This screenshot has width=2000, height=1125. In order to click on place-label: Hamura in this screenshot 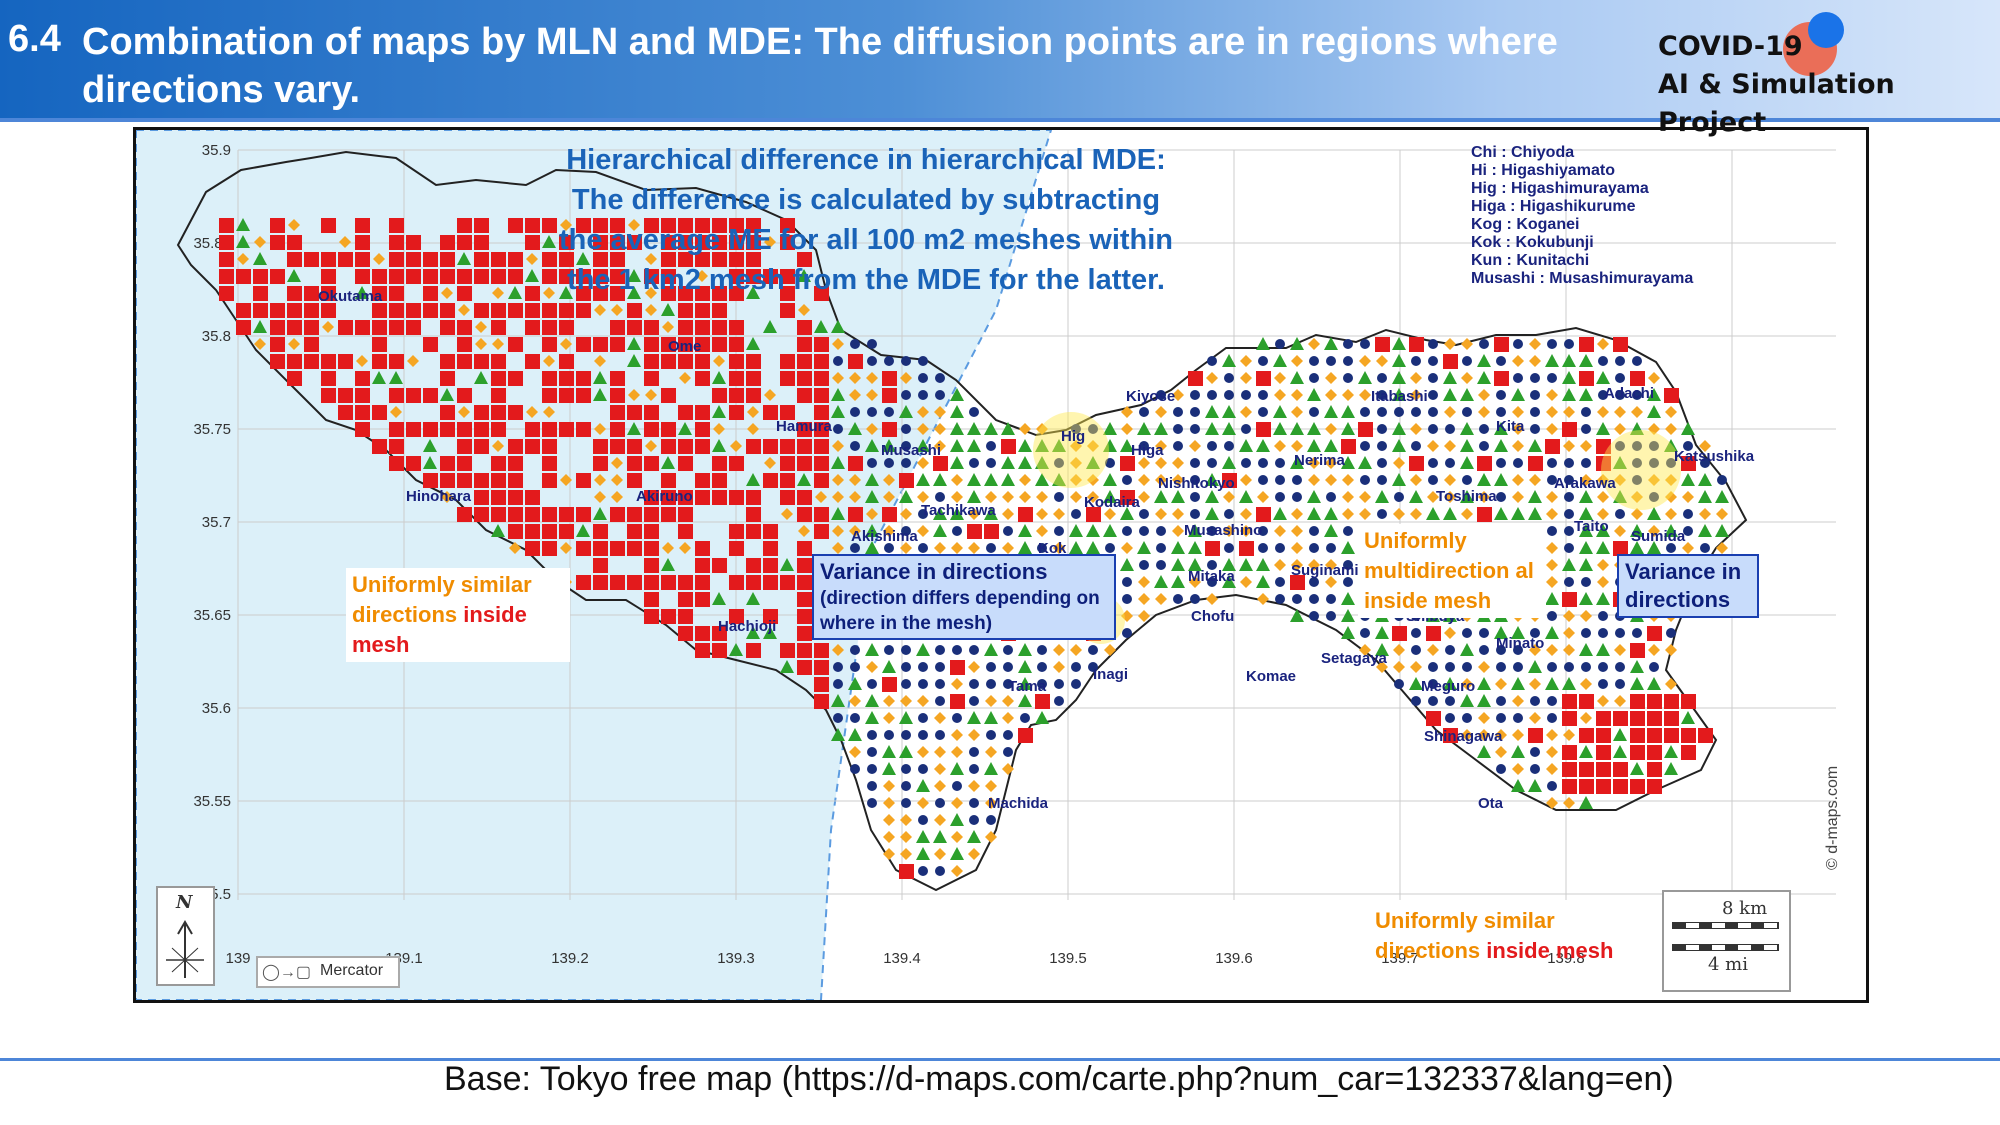, I will do `click(804, 426)`.